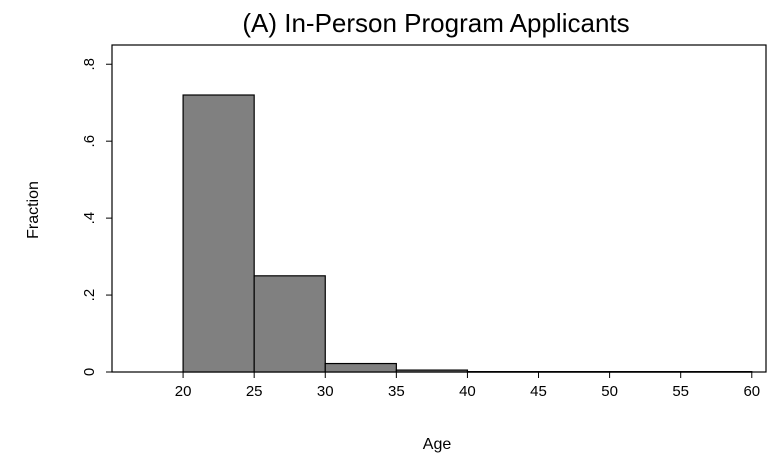 The width and height of the screenshot is (781, 456). I want to click on x-axis-label: Age, so click(437, 444).